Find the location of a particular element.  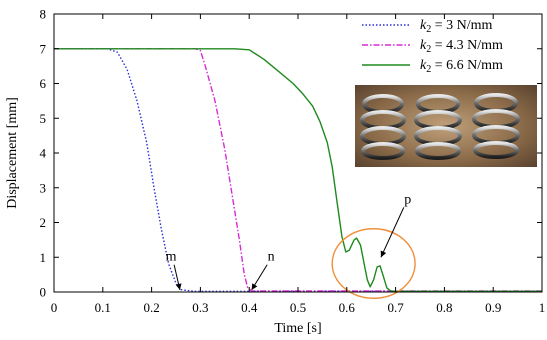

y-tick-label: 7 is located at coordinates (43, 48).